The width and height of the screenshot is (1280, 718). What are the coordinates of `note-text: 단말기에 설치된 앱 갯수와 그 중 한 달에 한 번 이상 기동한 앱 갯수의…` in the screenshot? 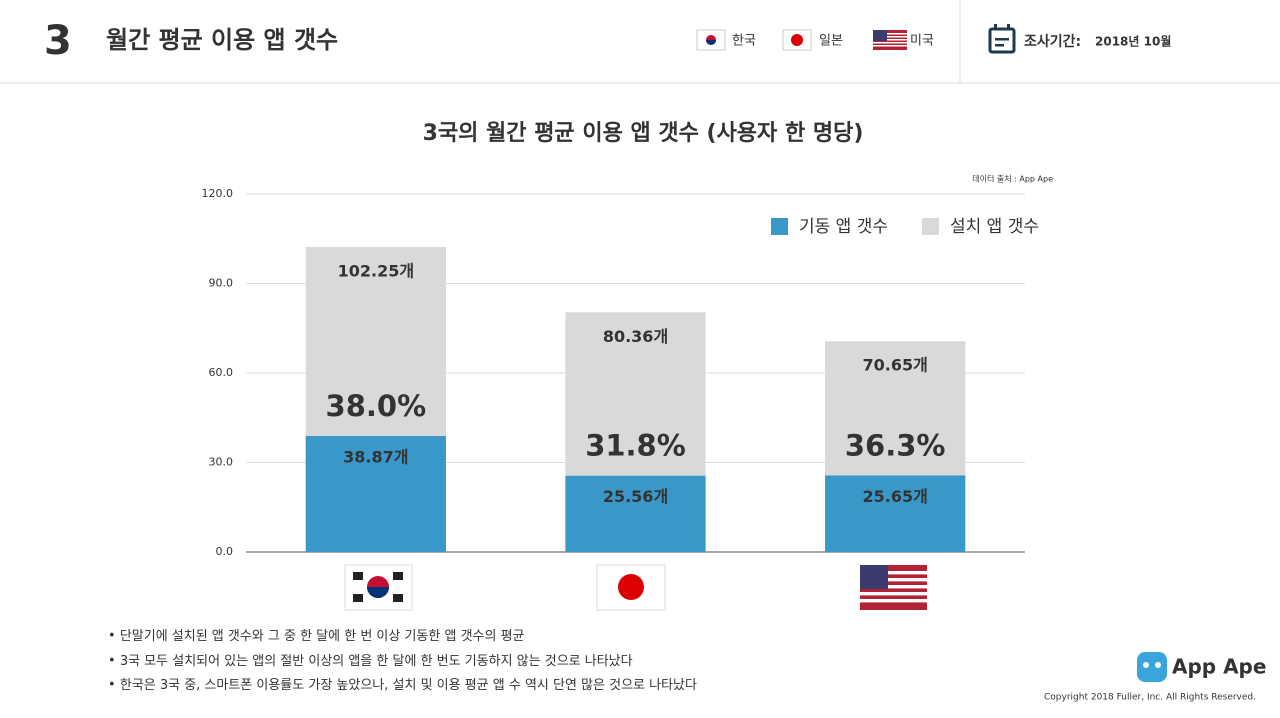 It's located at (322, 636).